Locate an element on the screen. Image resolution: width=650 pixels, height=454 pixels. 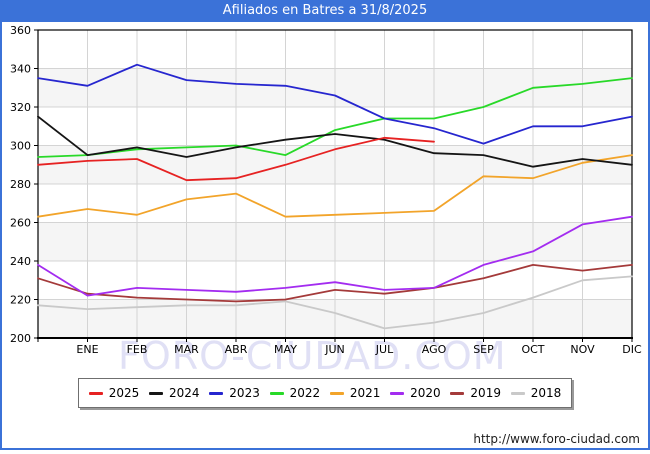
page-title: Afiliados en Batres a 31/8/2025 is located at coordinates (325, 11).